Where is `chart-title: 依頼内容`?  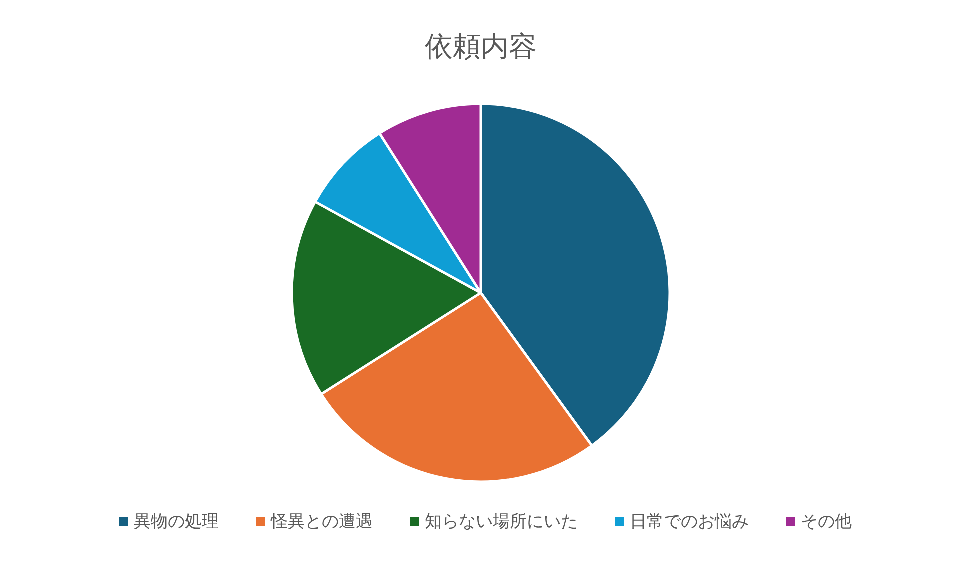
chart-title: 依頼内容 is located at coordinates (481, 47).